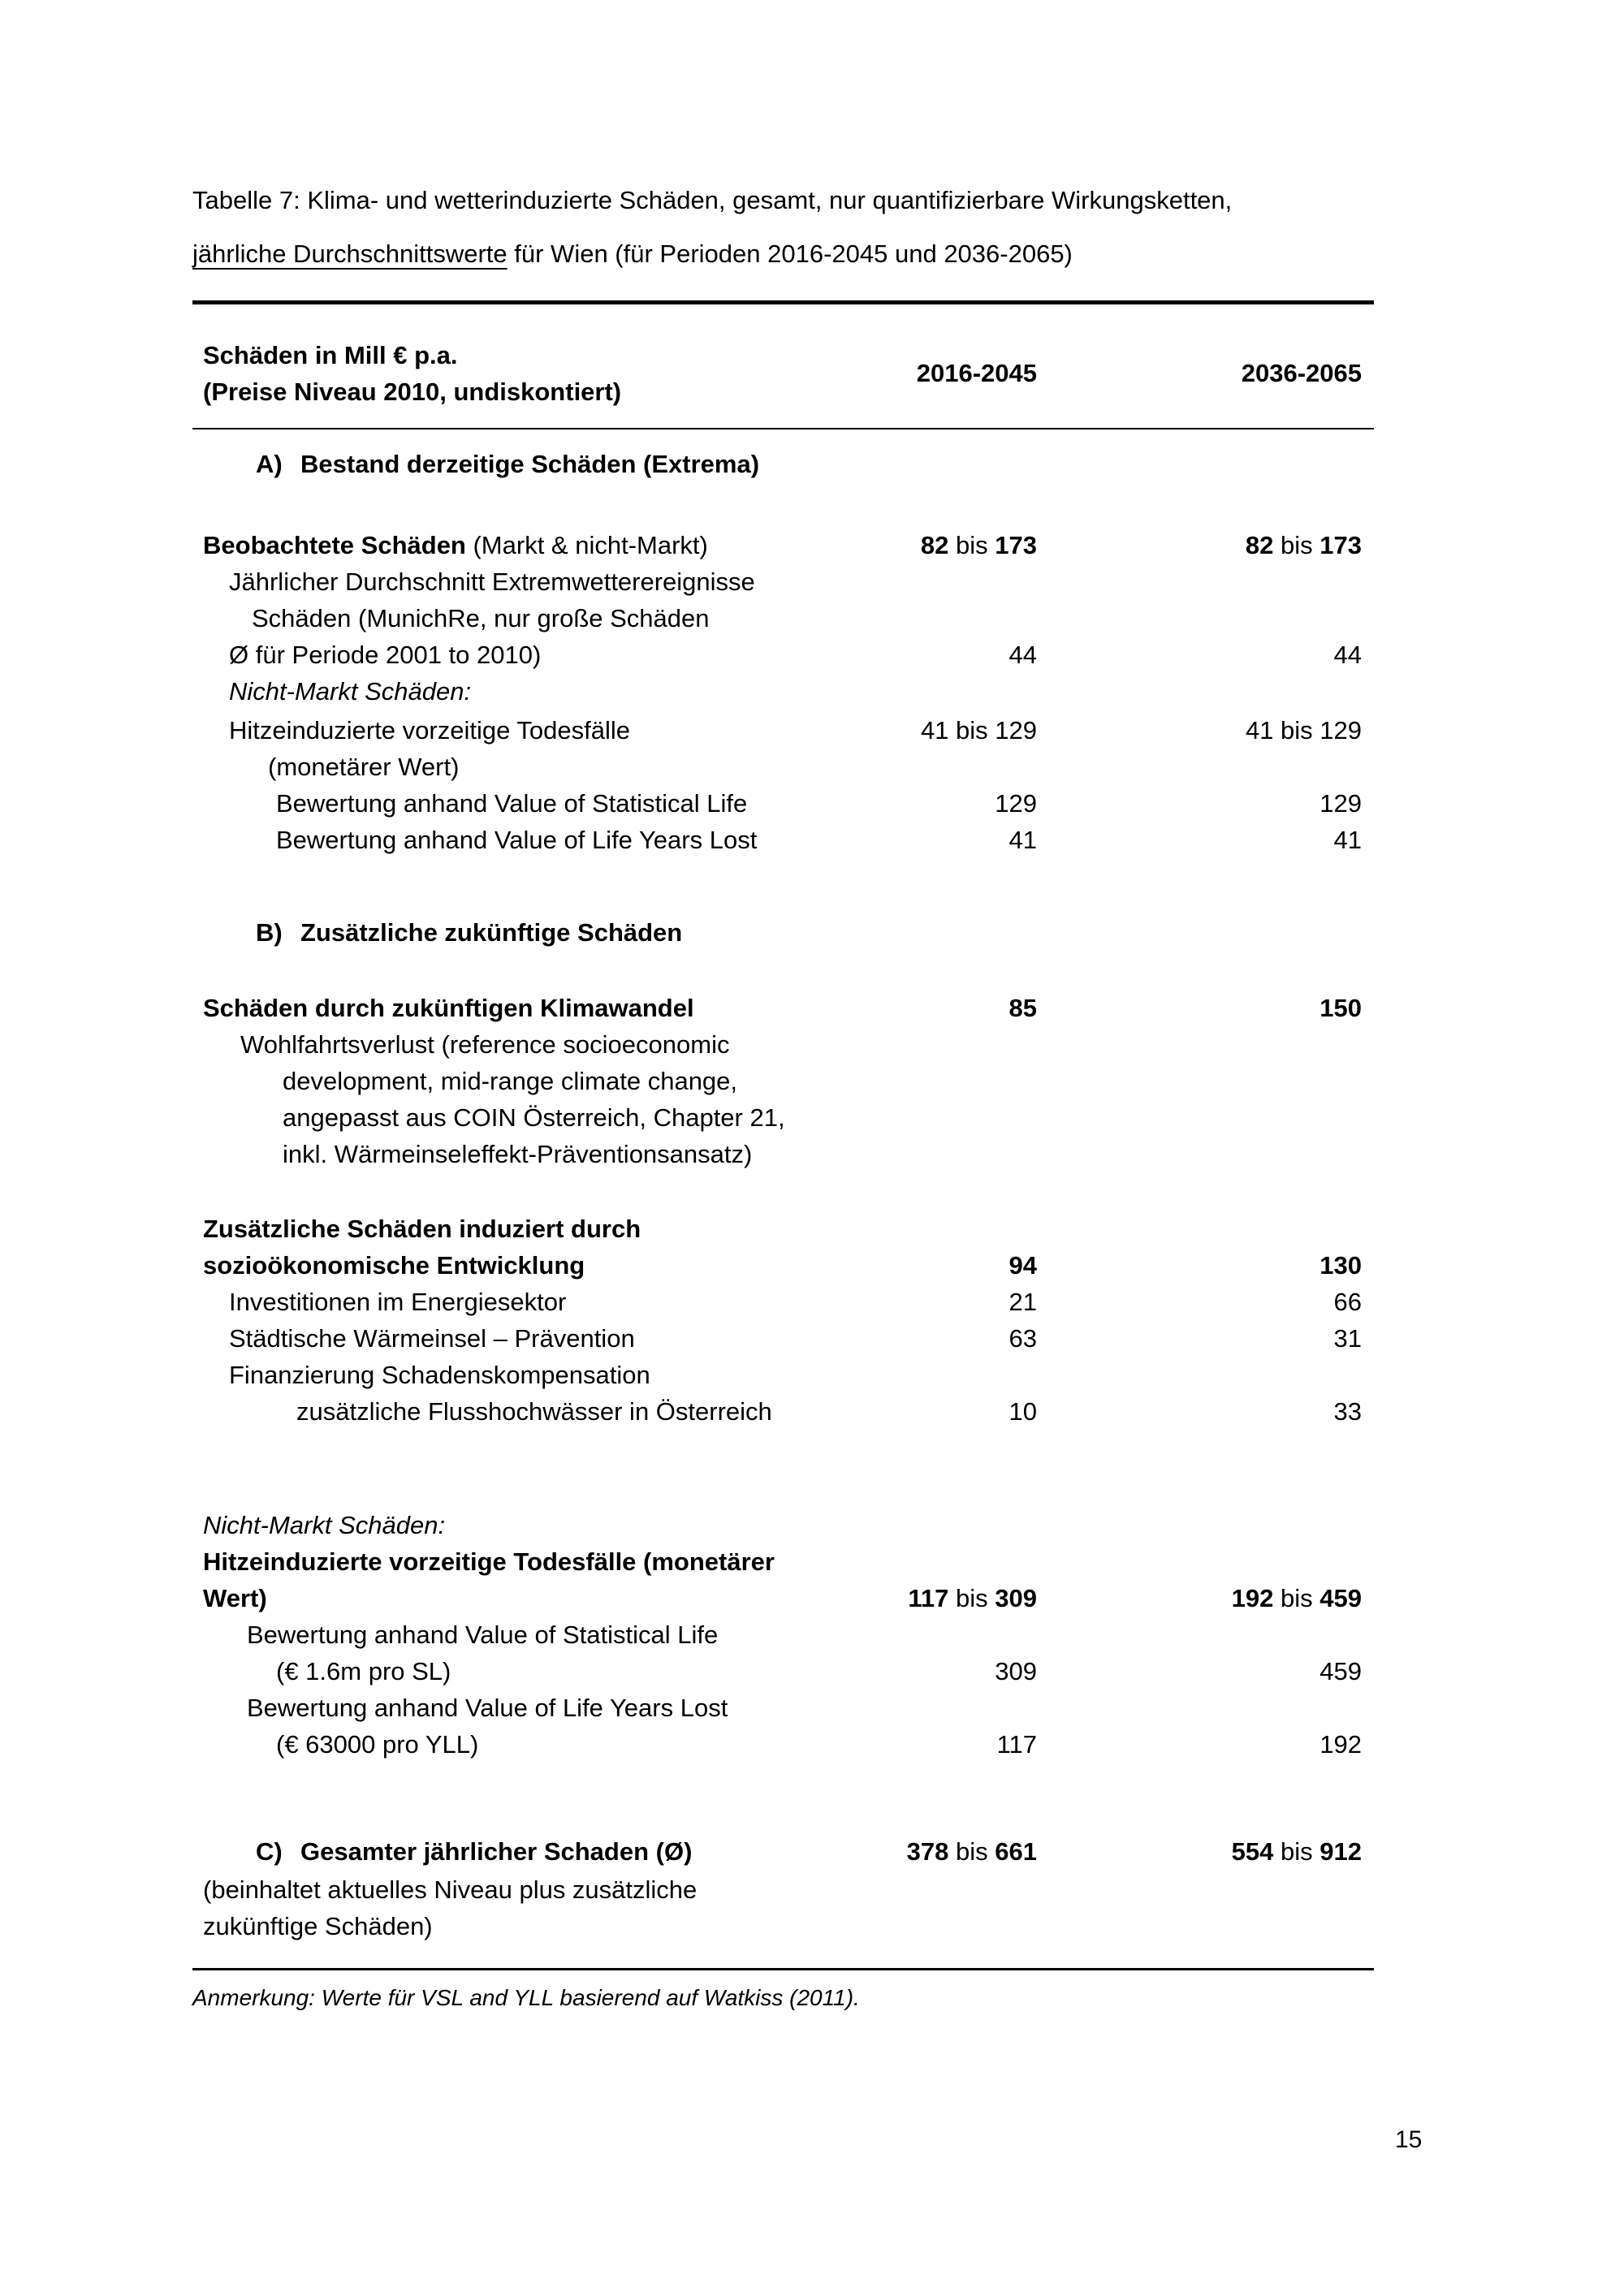 This screenshot has height=2296, width=1624. I want to click on text-segment: 41, so click(1023, 840).